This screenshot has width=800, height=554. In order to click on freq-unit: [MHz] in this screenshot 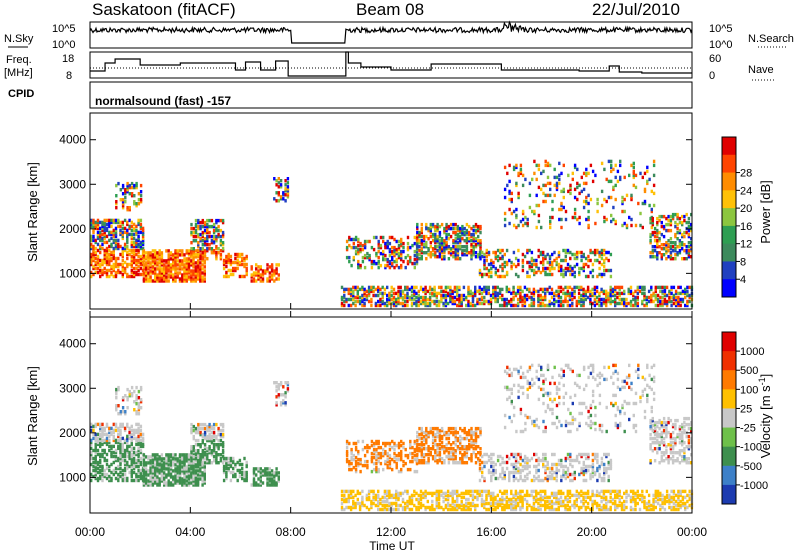, I will do `click(18, 73)`.